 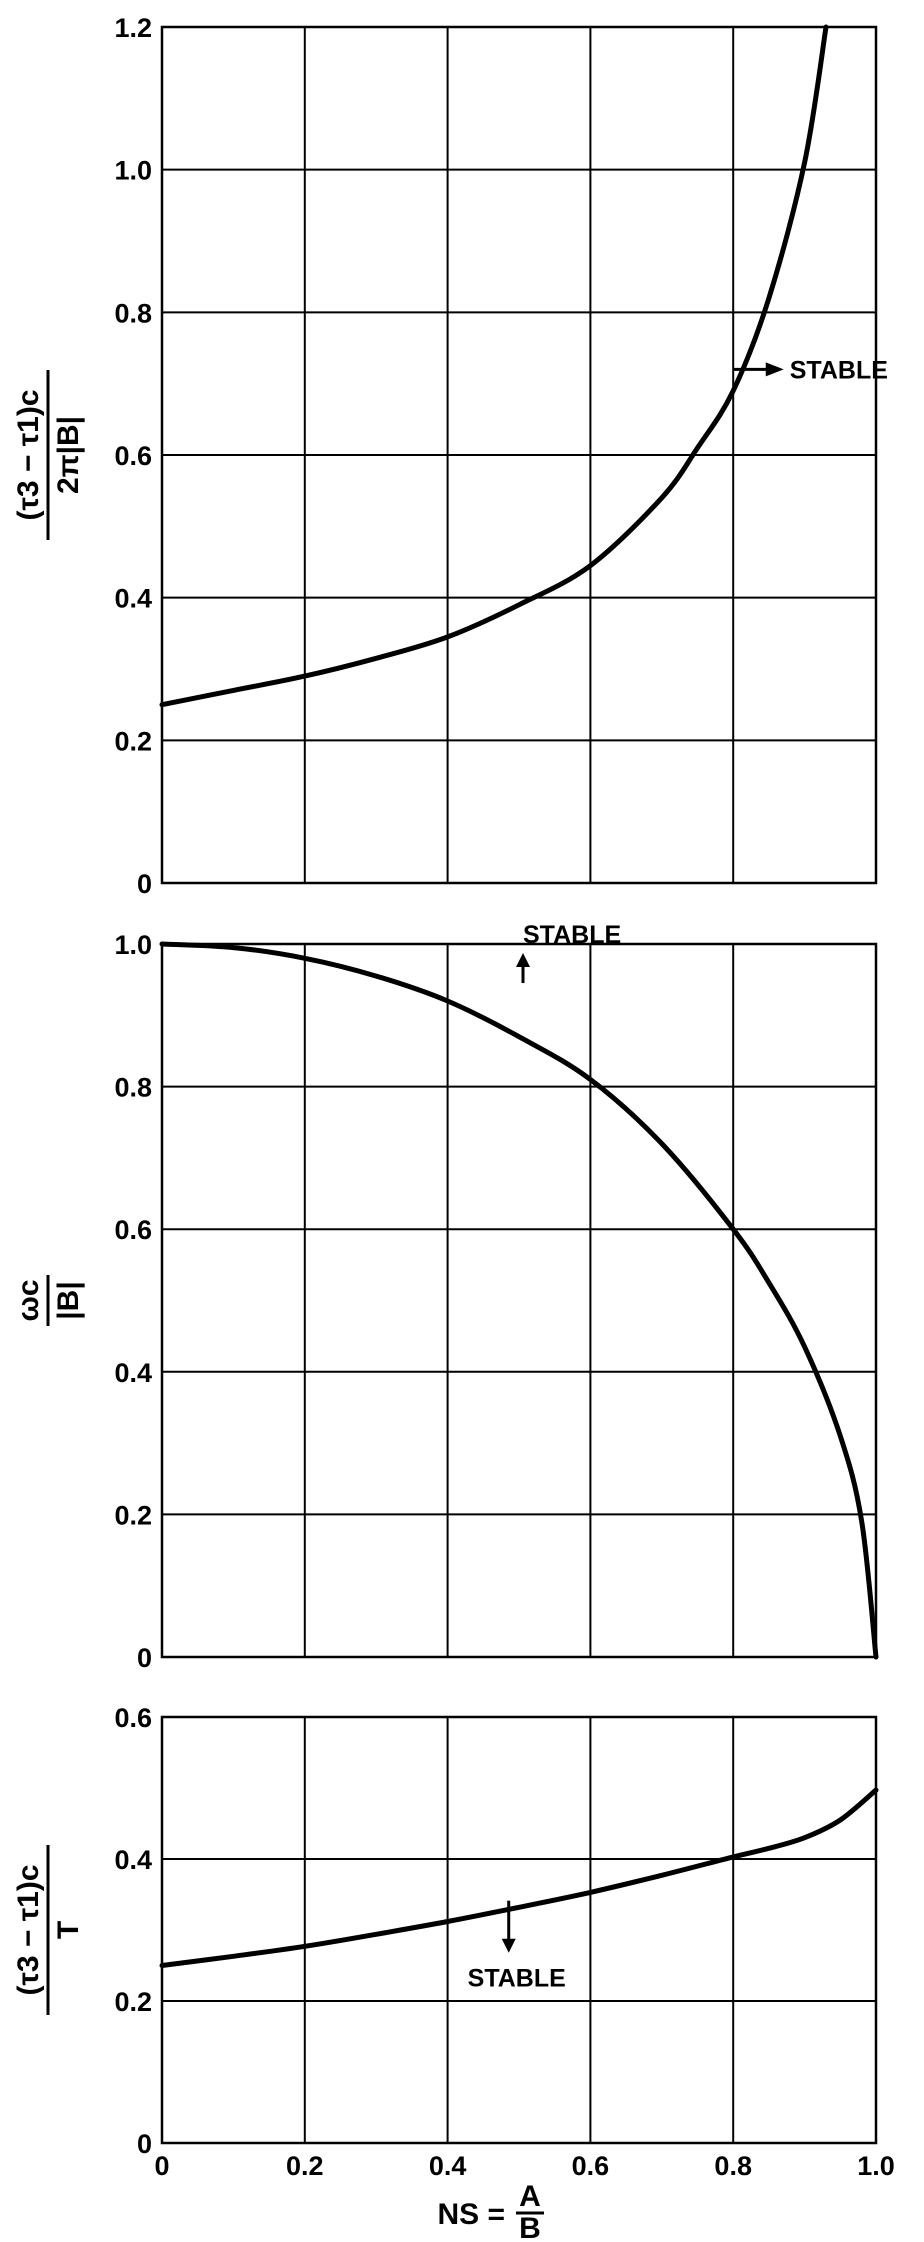 What do you see at coordinates (305, 2166) in the screenshot?
I see `x-tick-label: 0.2` at bounding box center [305, 2166].